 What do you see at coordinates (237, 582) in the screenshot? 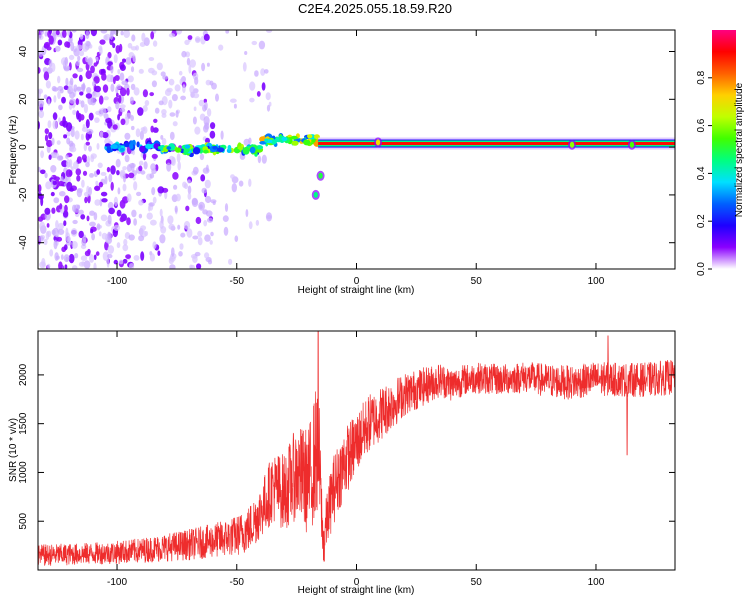
I see `x-tick-label: -50` at bounding box center [237, 582].